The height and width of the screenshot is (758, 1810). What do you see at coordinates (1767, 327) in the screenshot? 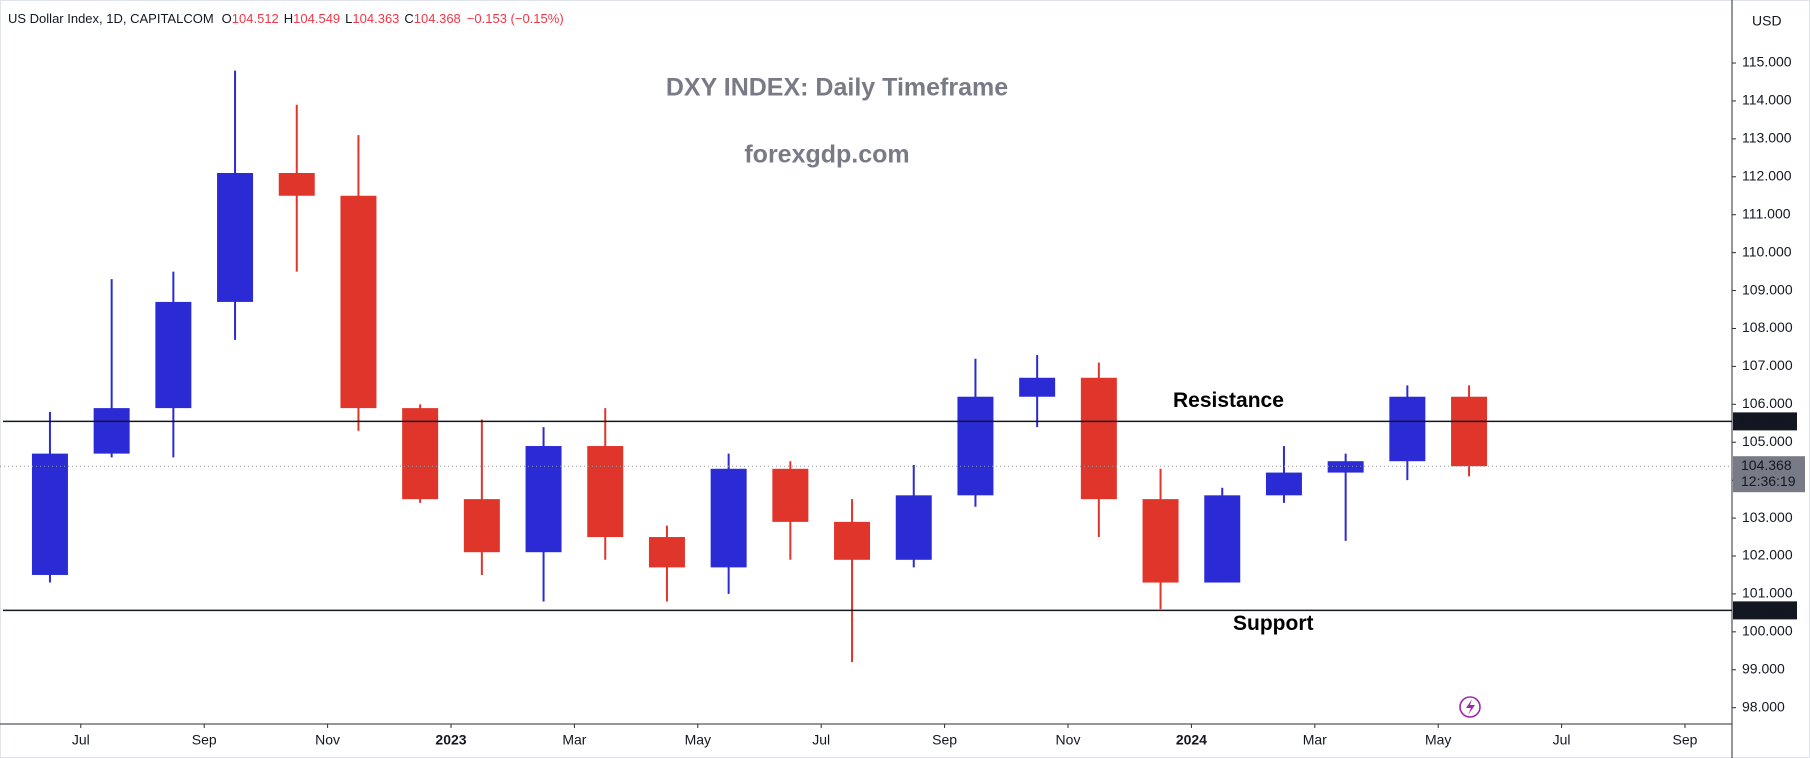
I see `y-tick-label: 108.000` at bounding box center [1767, 327].